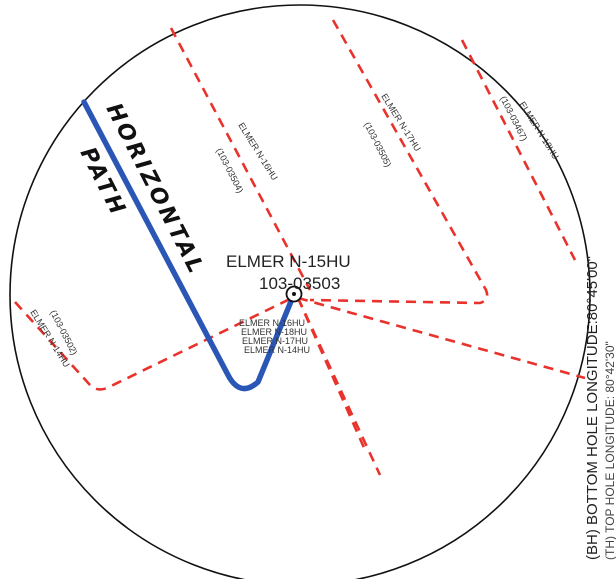  I want to click on lateral-path-n18hu, so click(441, 338).